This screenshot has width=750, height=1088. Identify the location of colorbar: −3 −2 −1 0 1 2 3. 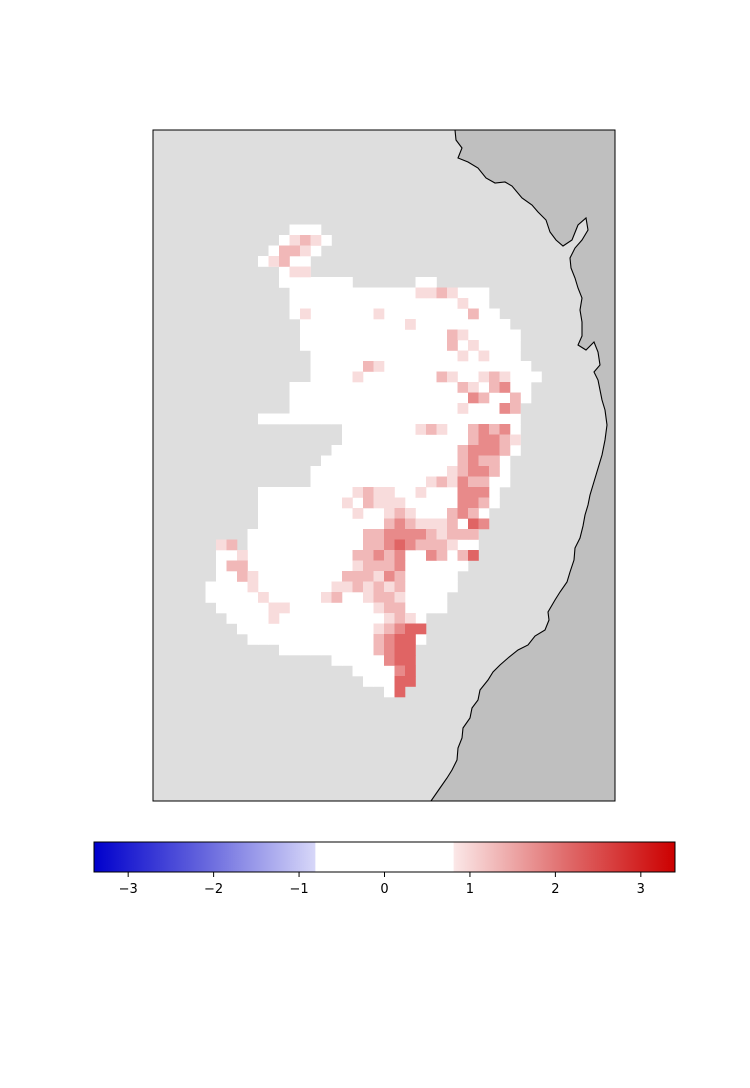
(384, 869).